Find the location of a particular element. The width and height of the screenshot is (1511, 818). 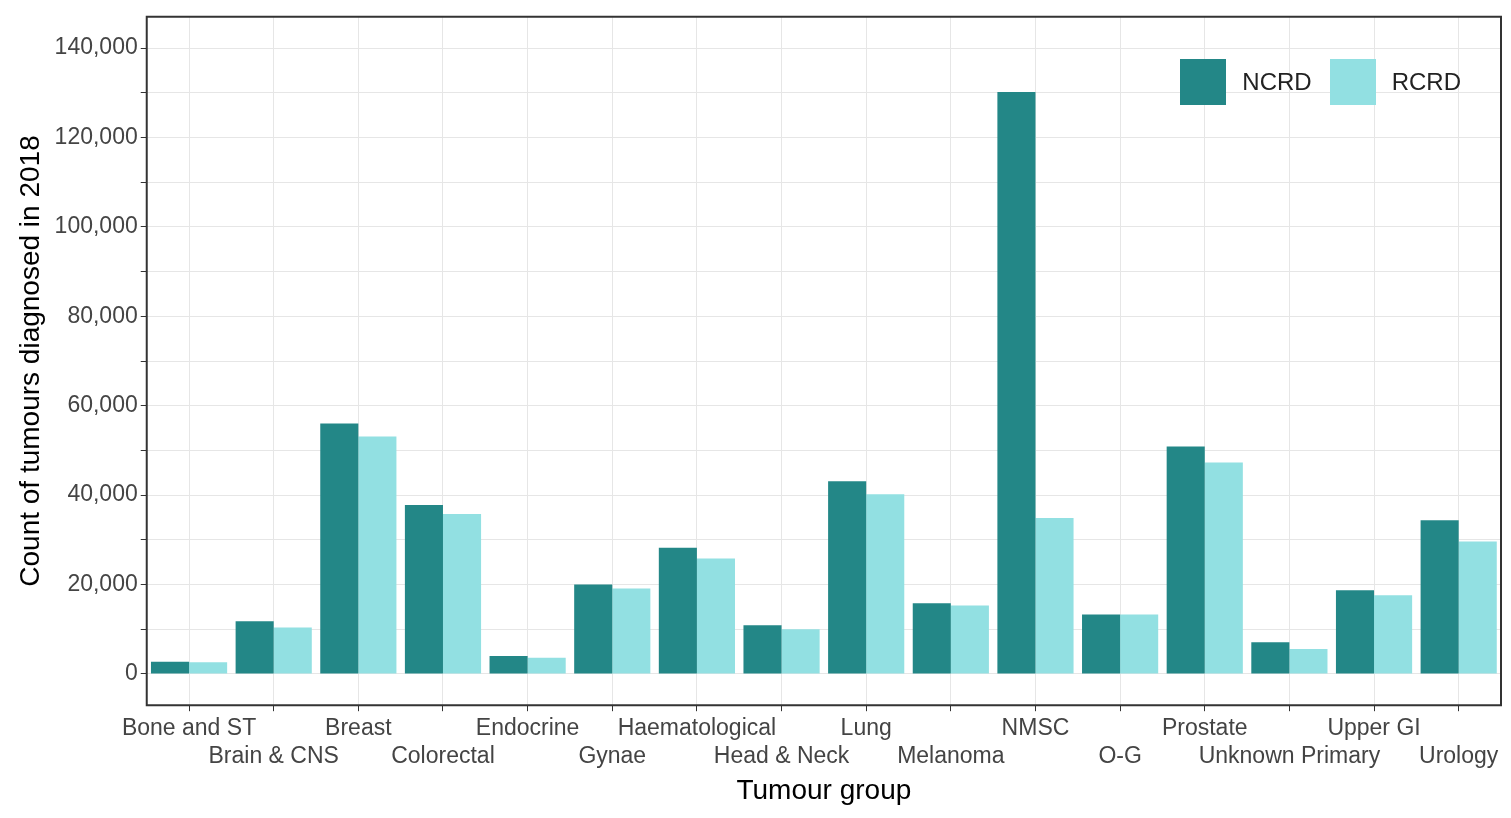

x-tick-label: Brain & CNS is located at coordinates (273, 754).